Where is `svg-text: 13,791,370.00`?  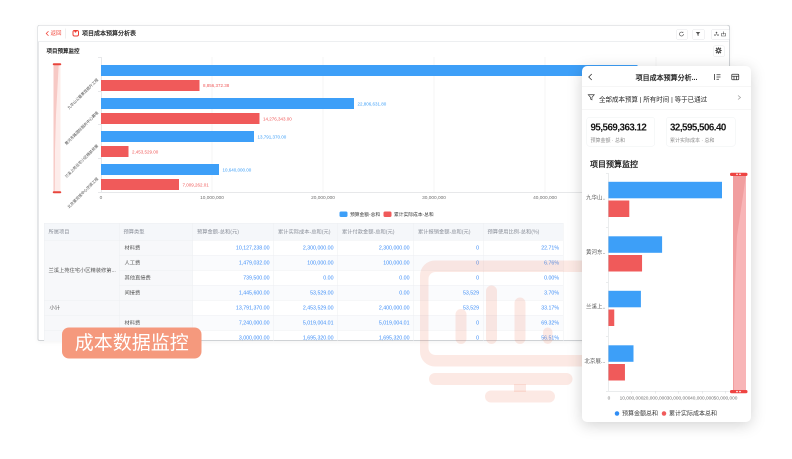
svg-text: 13,791,370.00 is located at coordinates (272, 137).